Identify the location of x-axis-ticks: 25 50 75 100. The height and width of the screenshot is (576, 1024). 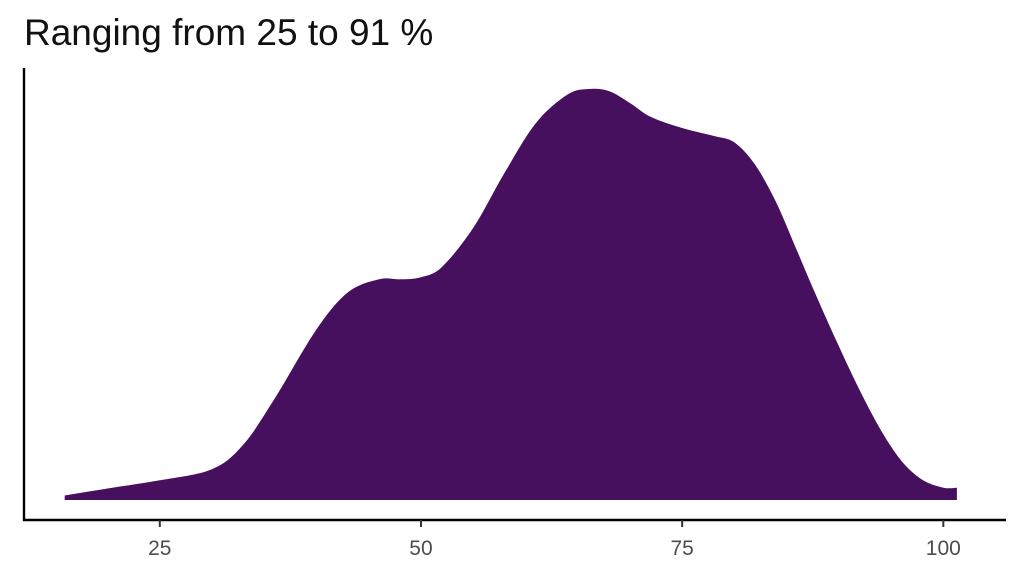
(554, 540).